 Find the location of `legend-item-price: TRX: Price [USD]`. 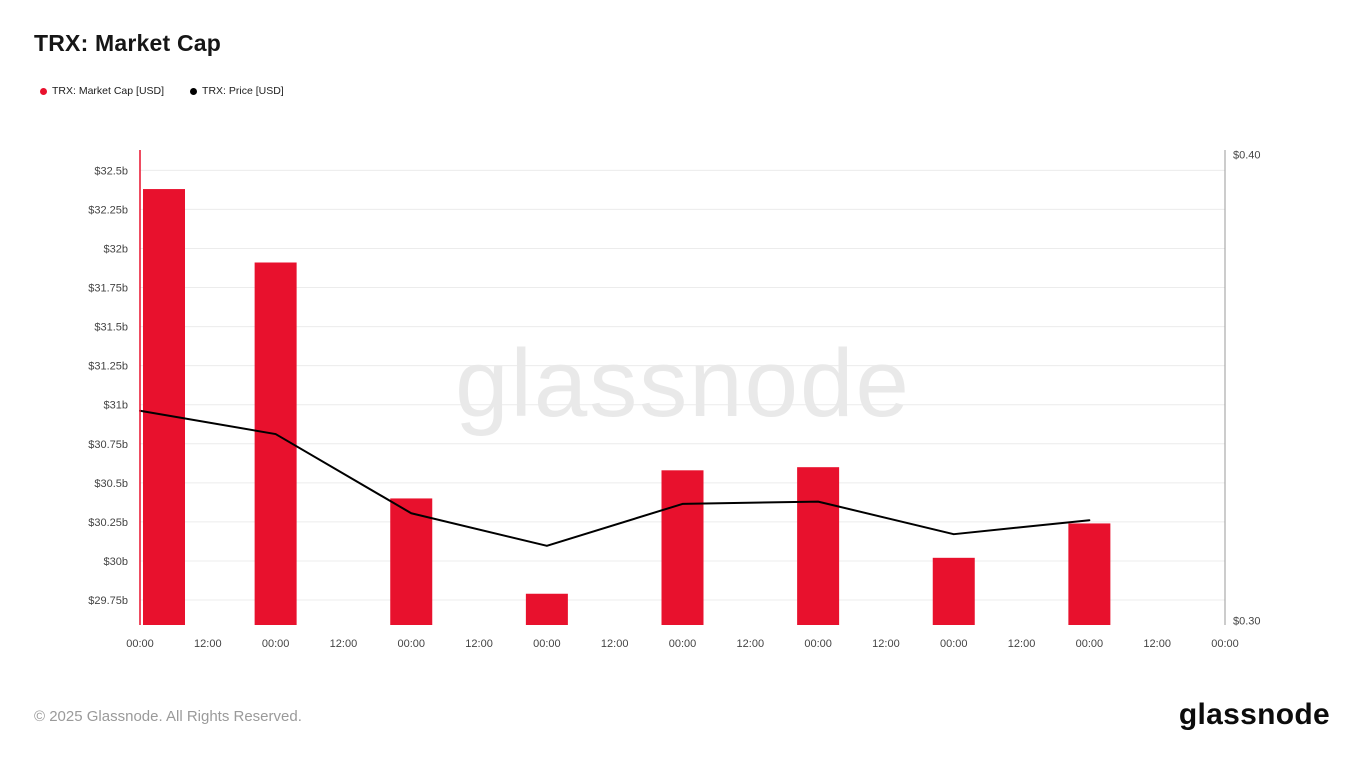

legend-item-price: TRX: Price [USD] is located at coordinates (237, 91).